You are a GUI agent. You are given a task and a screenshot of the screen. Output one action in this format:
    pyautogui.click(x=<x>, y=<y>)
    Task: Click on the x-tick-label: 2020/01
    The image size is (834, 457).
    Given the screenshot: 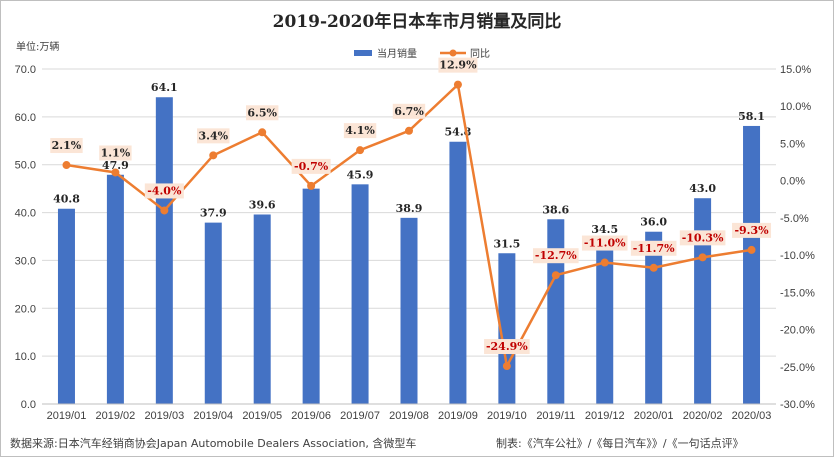 What is the action you would take?
    pyautogui.click(x=654, y=416)
    